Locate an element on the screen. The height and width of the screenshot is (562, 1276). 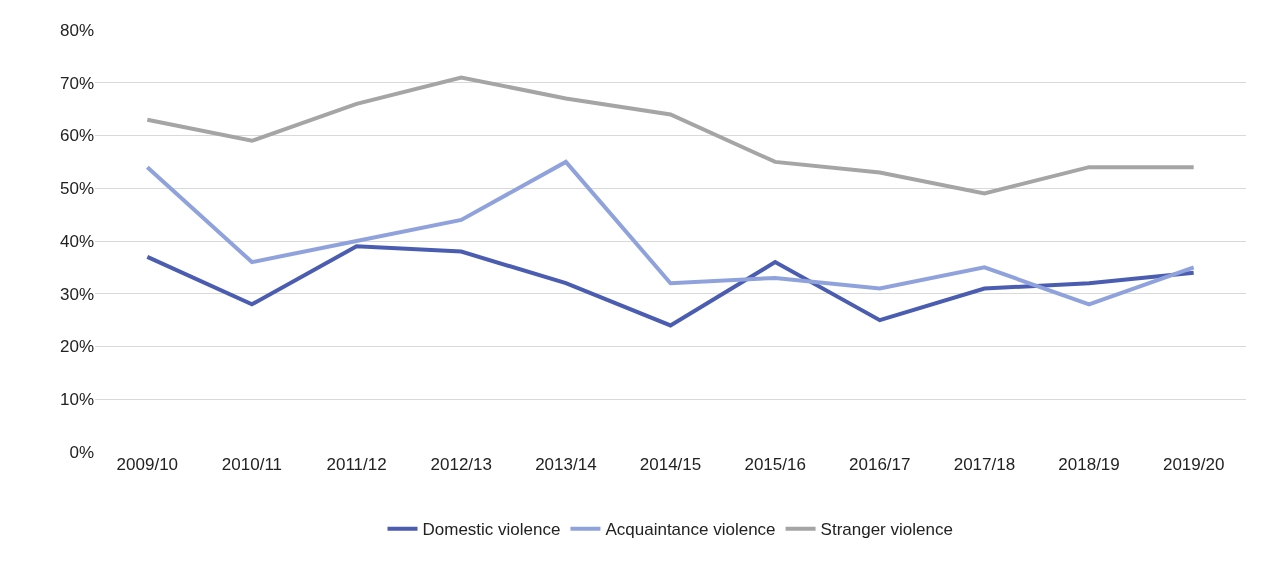
y-tick-label: 40% is located at coordinates (76, 241).